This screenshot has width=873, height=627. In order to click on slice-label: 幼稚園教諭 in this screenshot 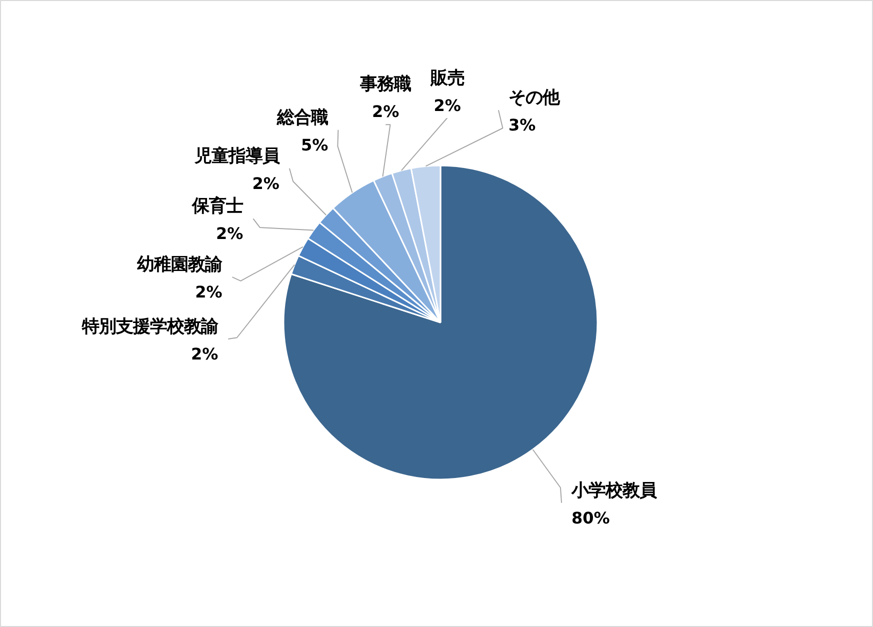, I will do `click(180, 265)`.